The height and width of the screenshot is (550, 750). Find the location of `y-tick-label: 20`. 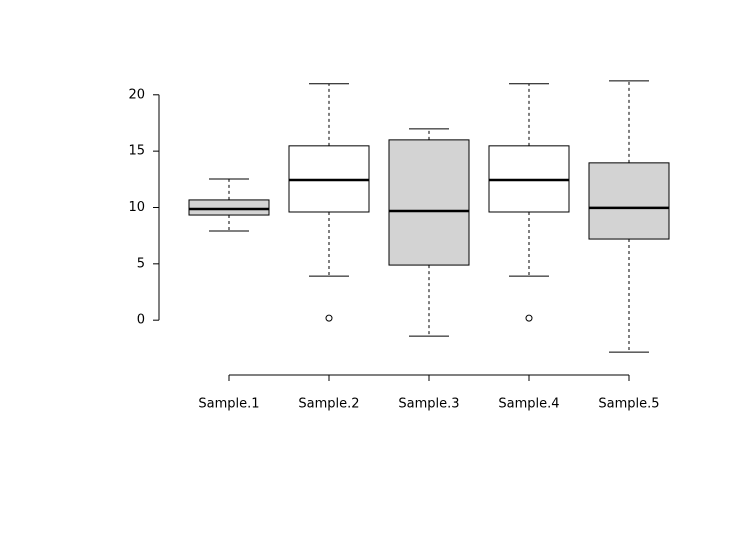

y-tick-label: 20 is located at coordinates (136, 94).